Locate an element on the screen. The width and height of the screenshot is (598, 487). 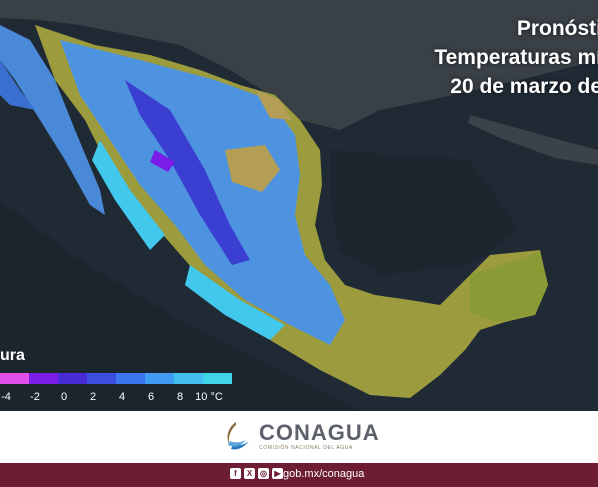
instagram-icon: ◎ is located at coordinates (263, 473).